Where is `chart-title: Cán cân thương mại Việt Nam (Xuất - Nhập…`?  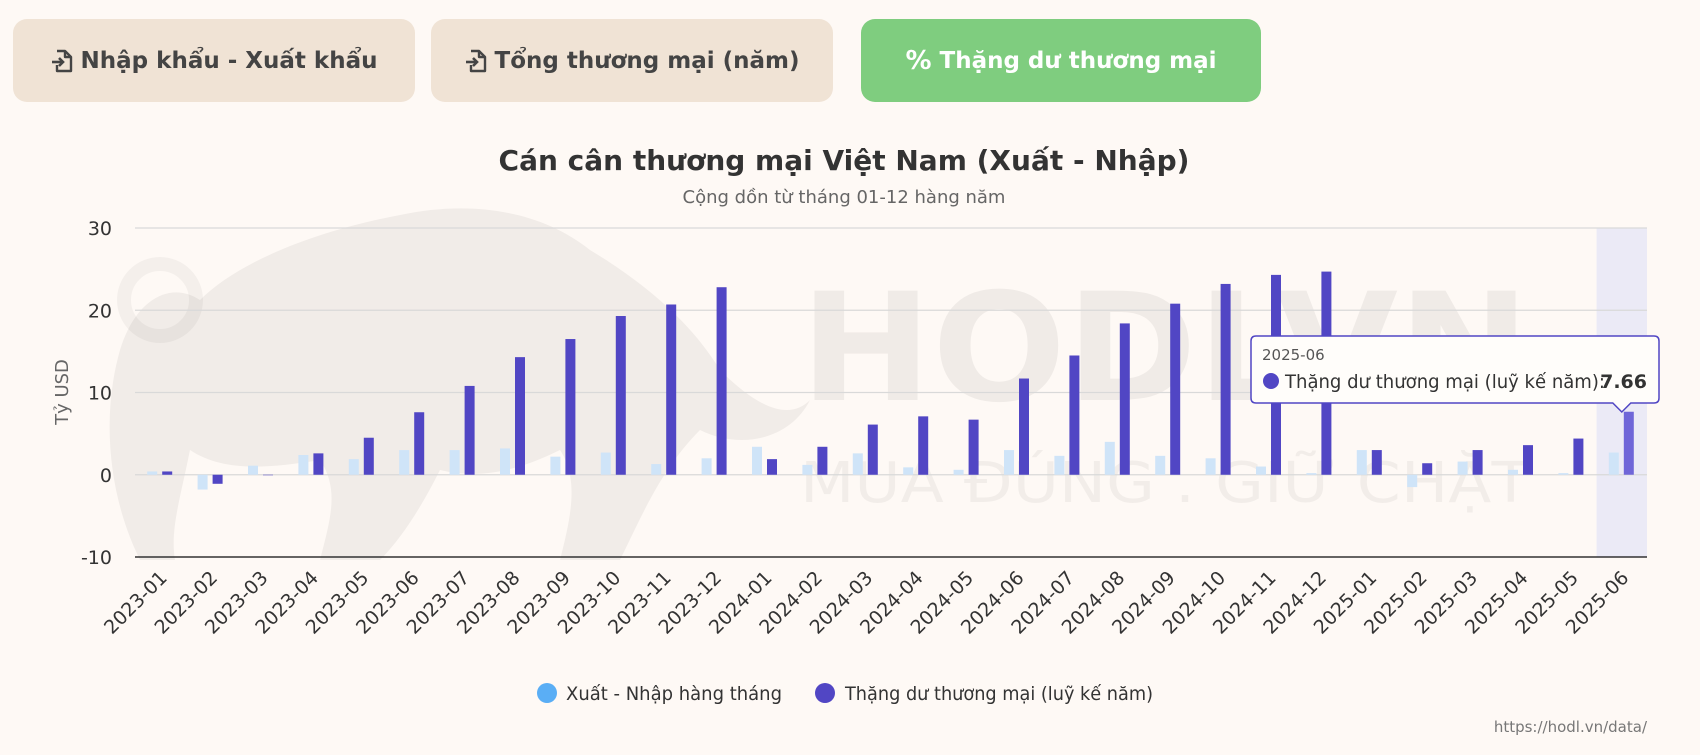 chart-title: Cán cân thương mại Việt Nam (Xuất - Nhập… is located at coordinates (844, 160).